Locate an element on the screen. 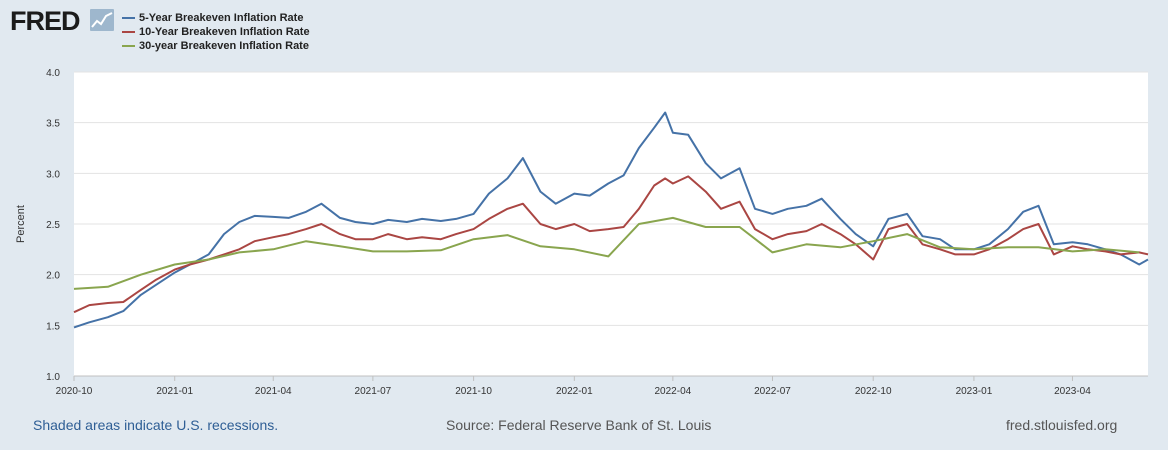  y-tick-label: 1.0 is located at coordinates (53, 377).